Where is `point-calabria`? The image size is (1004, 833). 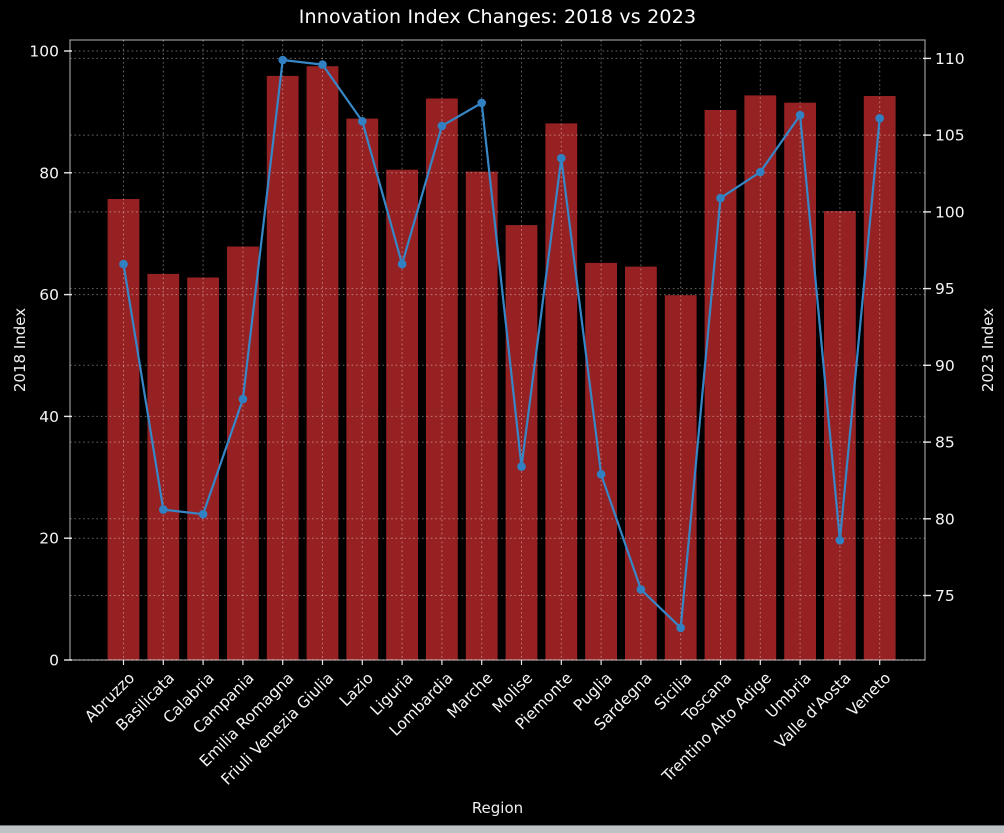 point-calabria is located at coordinates (203, 514).